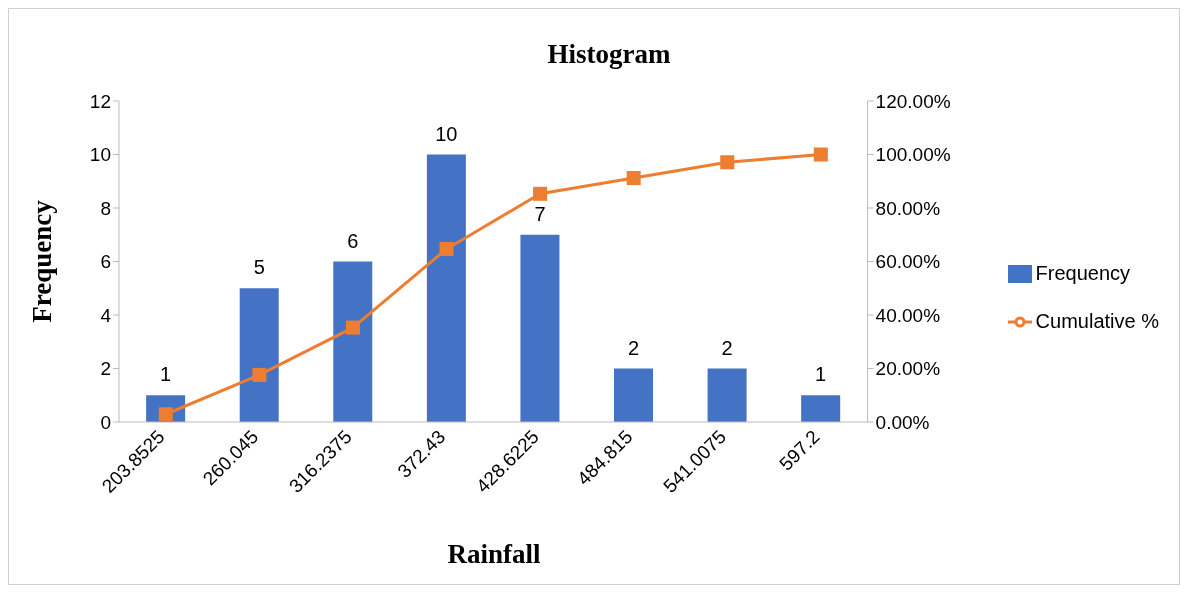 The width and height of the screenshot is (1204, 597). I want to click on y2-tick-label: 0.00%, so click(902, 422).